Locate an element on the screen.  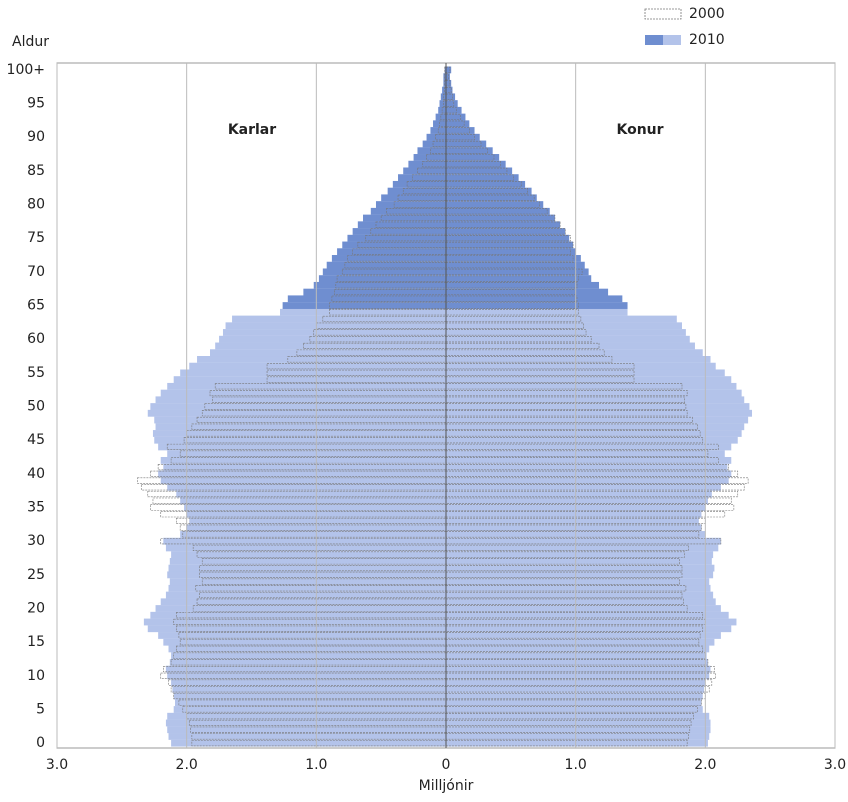
y-tick-label: 50 is located at coordinates (36, 407).